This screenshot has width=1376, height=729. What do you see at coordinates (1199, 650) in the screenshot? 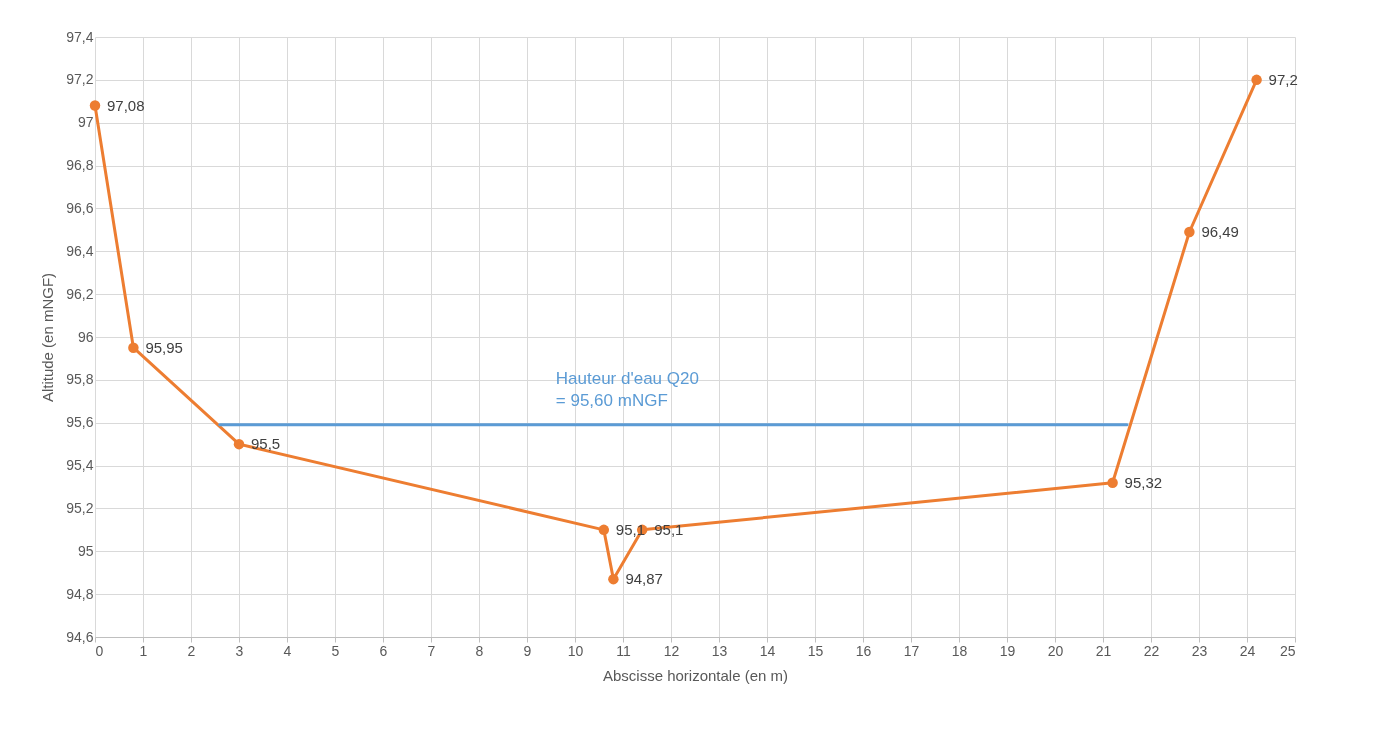
I see `x-tick-label: 23` at bounding box center [1199, 650].